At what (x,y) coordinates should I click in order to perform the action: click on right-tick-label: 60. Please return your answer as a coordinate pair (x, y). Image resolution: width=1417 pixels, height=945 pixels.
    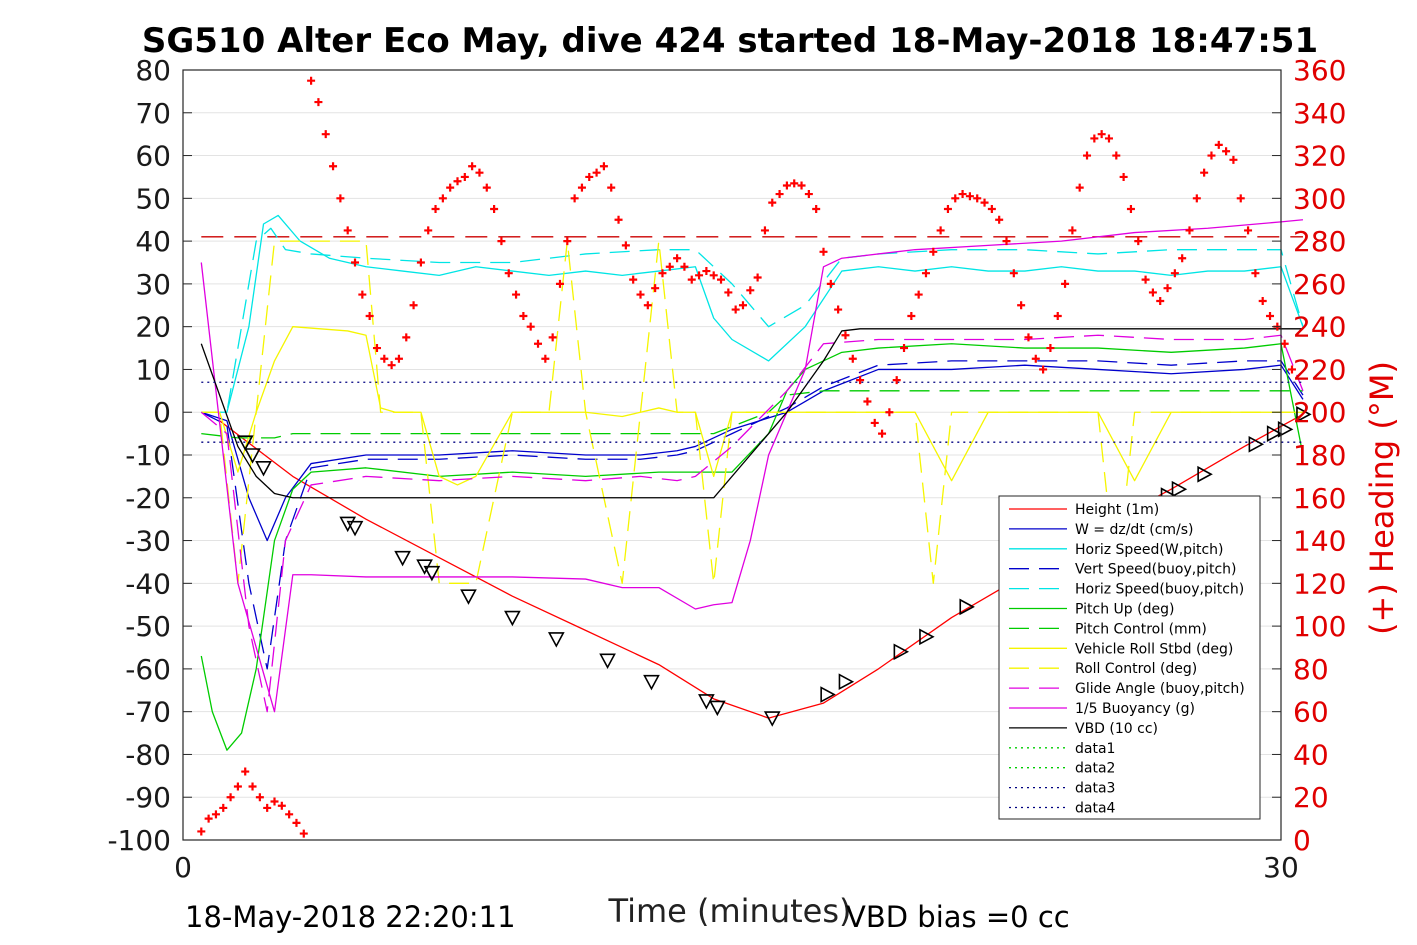
    Looking at the image, I should click on (1311, 712).